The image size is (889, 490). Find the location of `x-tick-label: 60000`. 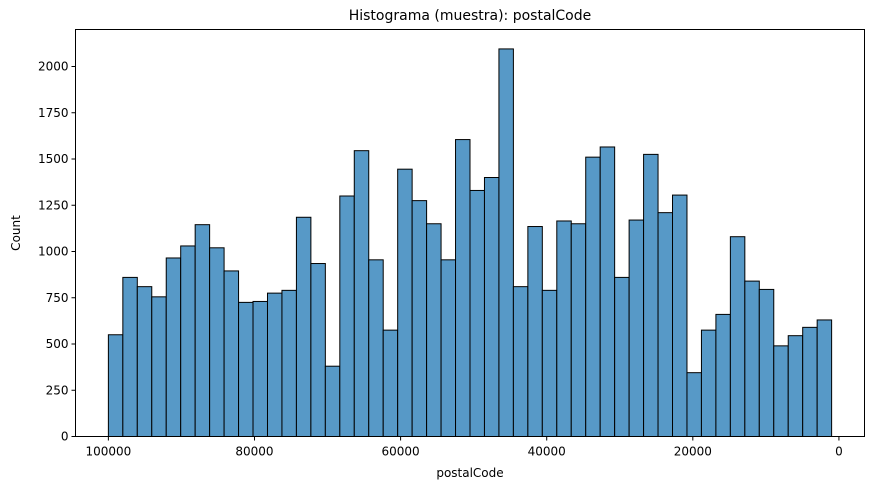

x-tick-label: 60000 is located at coordinates (401, 452).